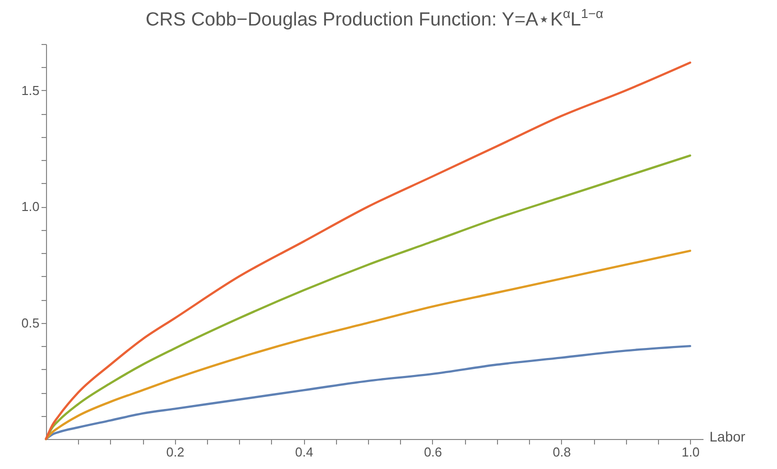  Describe the element at coordinates (374, 19) in the screenshot. I see `chart-title: CRS Cobb−Douglas Production Function: Y=A⋆K$^{α}$L$^{1−α}$` at that location.